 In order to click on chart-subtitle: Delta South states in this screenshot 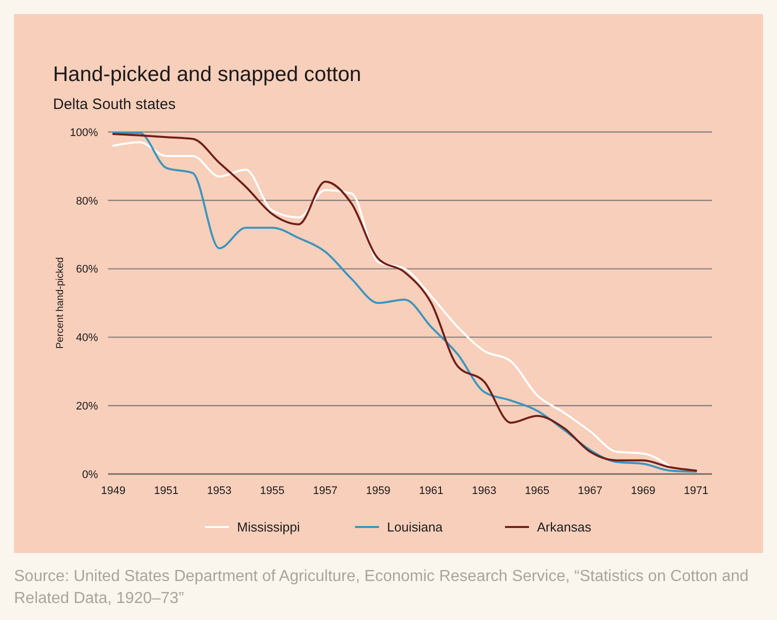, I will do `click(114, 104)`.